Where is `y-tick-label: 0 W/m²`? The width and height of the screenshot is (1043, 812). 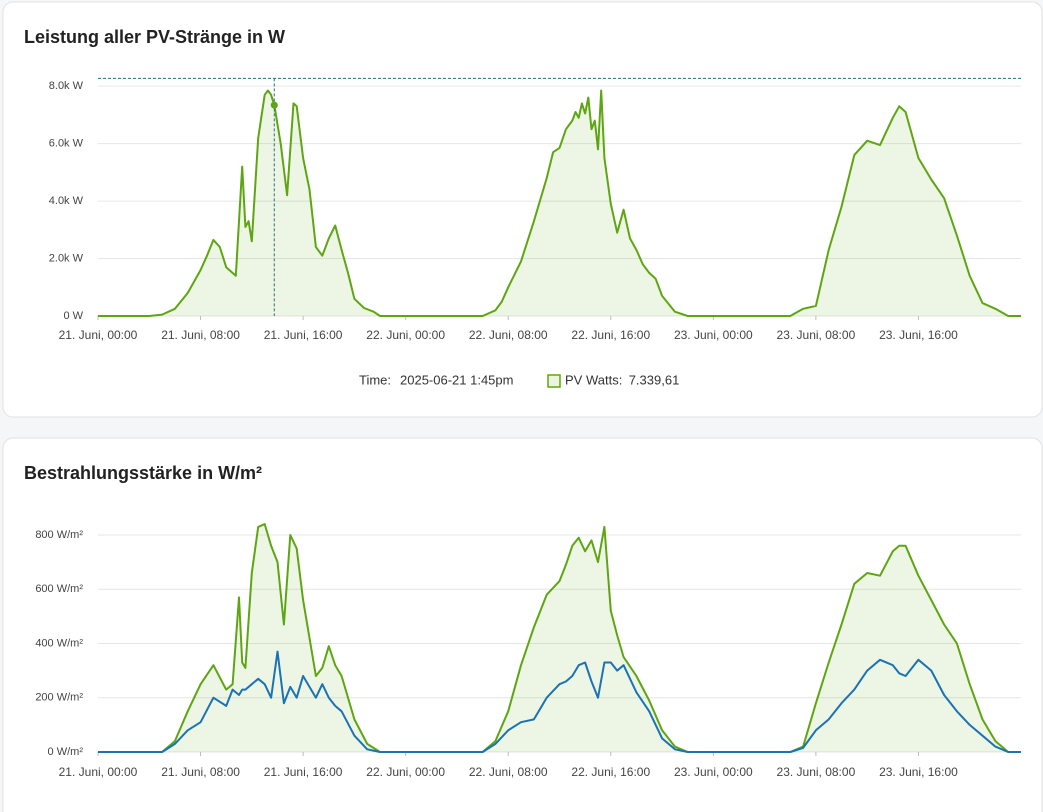 y-tick-label: 0 W/m² is located at coordinates (66, 752).